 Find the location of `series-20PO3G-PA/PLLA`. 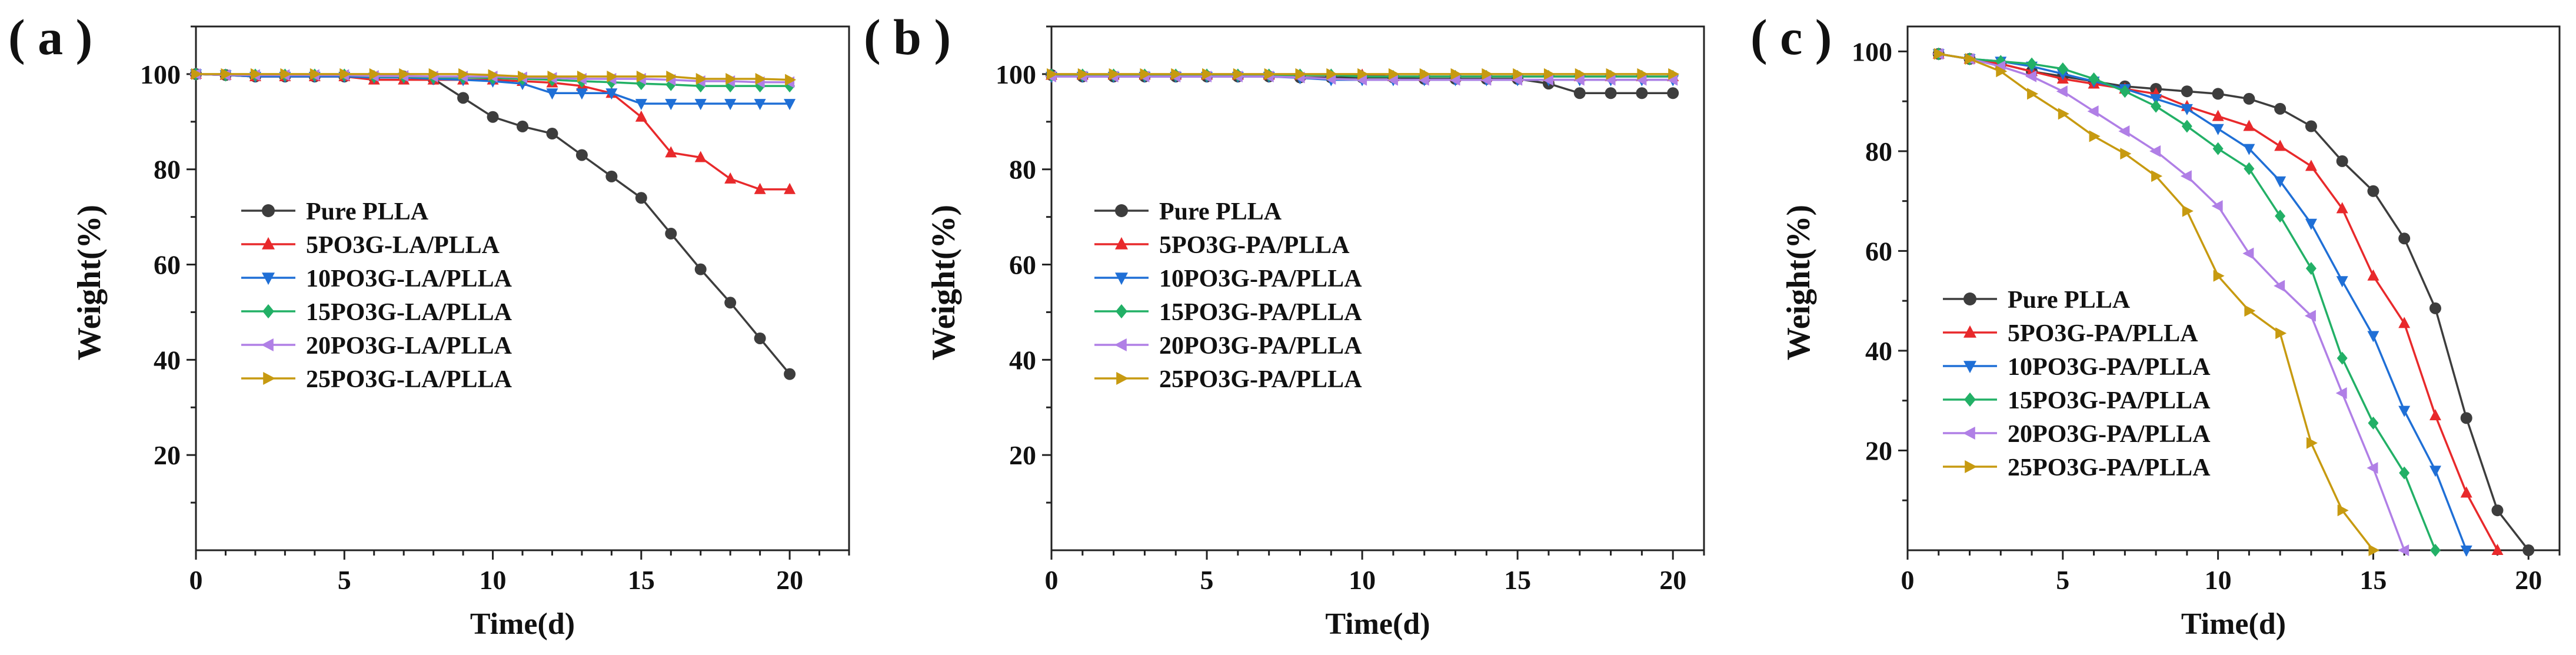

series-20PO3G-PA/PLLA is located at coordinates (2170, 302).